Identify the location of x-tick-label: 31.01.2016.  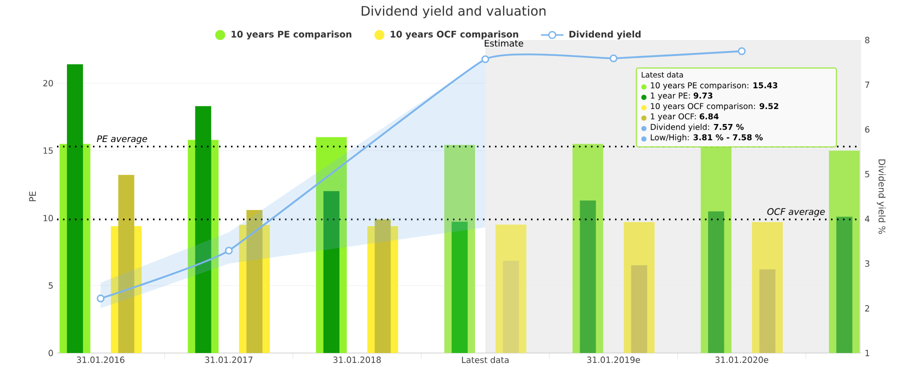
(100, 359).